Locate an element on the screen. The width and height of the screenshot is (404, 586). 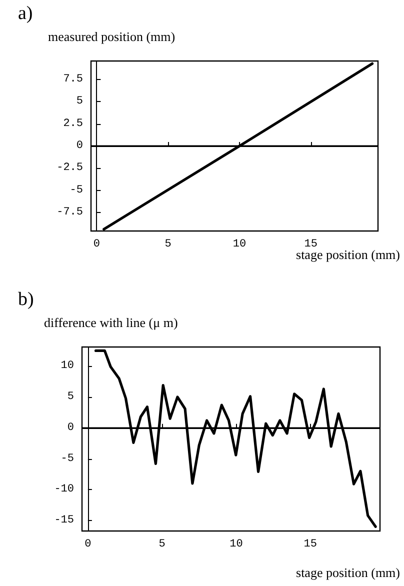
y-tick-label: -15 is located at coordinates (64, 520).